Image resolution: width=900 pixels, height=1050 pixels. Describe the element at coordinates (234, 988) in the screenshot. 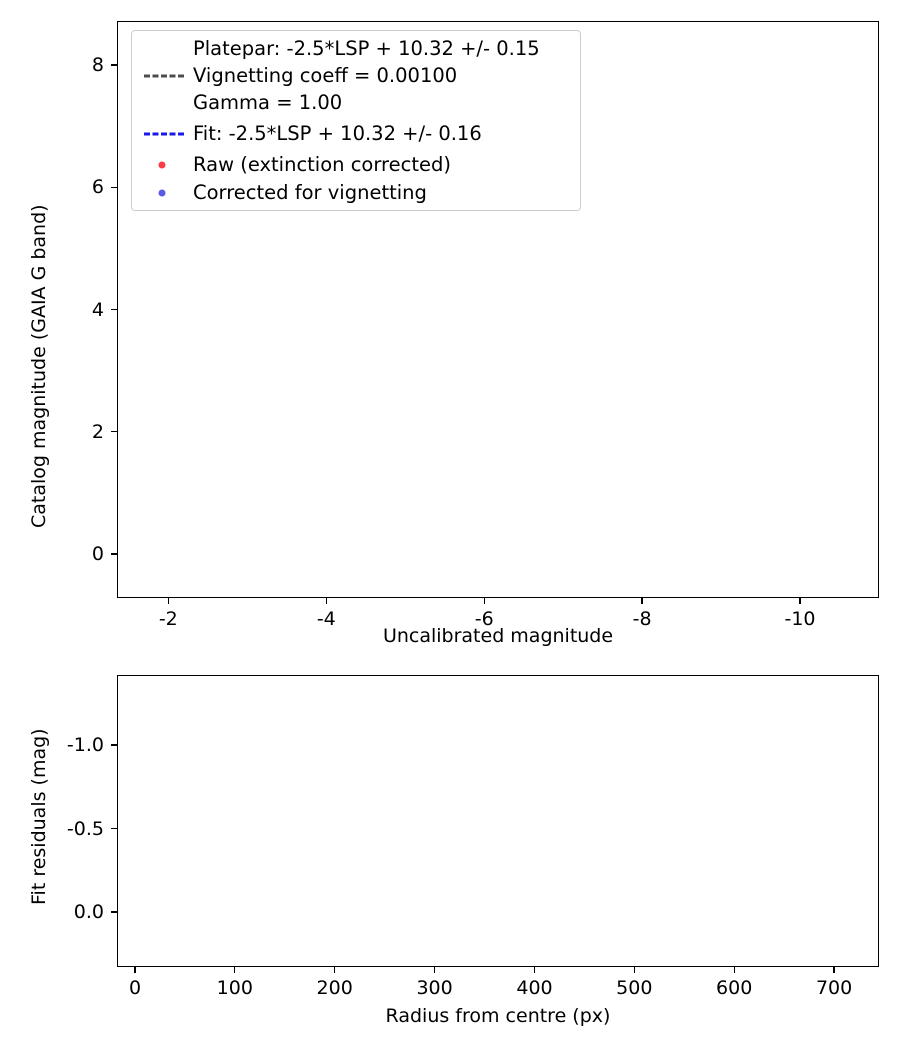

I see `xtick-label: 100` at that location.